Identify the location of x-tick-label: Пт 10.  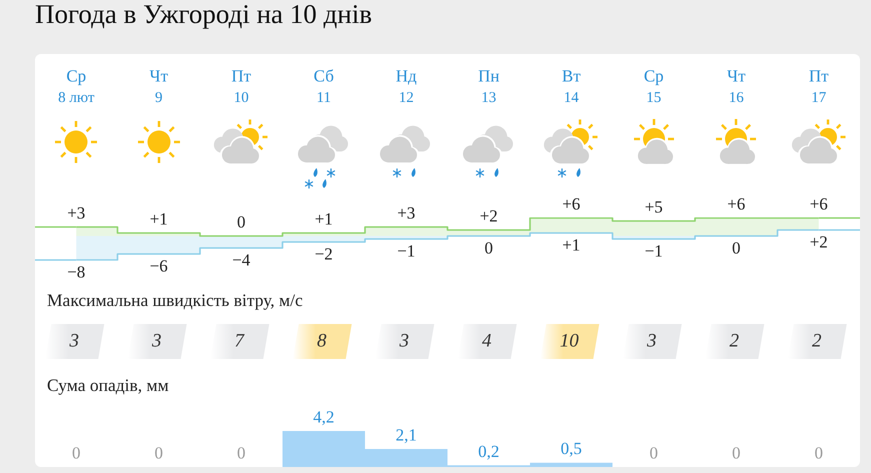
(241, 86).